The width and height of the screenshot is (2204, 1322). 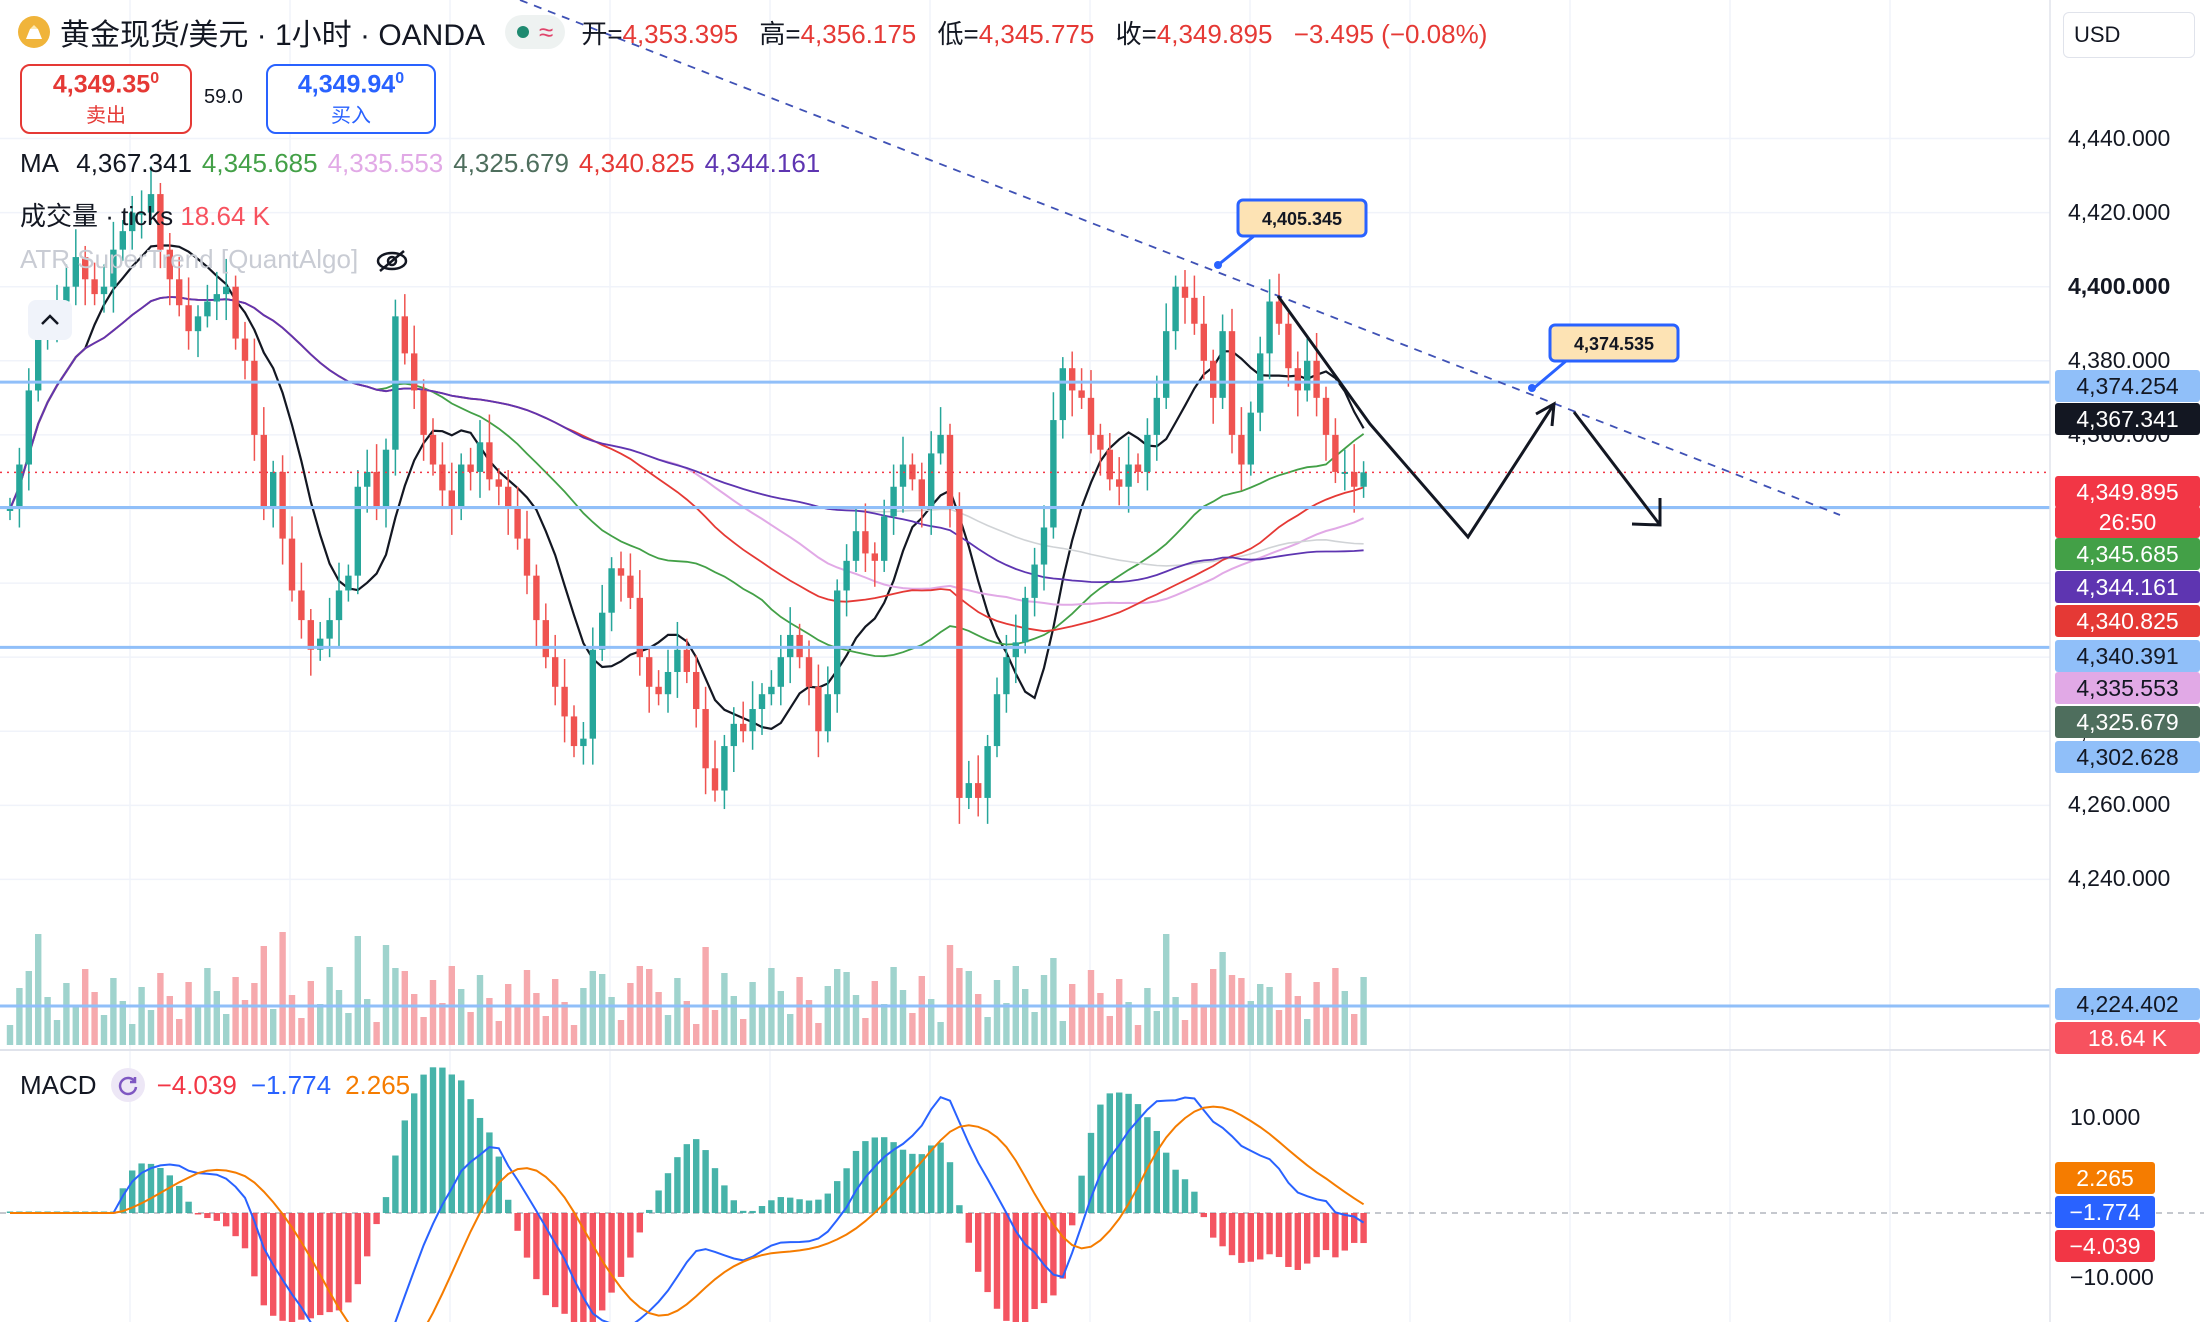 I want to click on volume-legend: 成交量 · ticks 18.64 K, so click(x=145, y=214).